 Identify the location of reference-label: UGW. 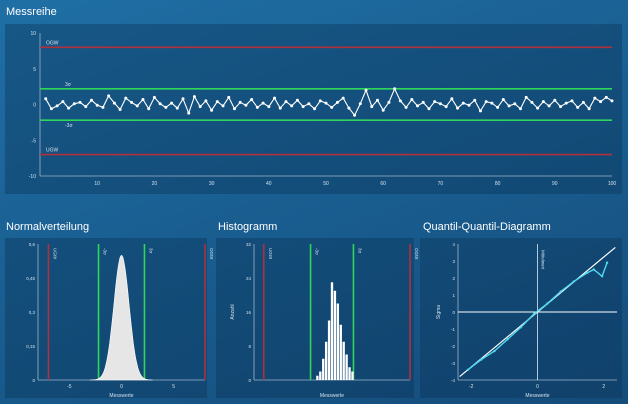
(270, 254).